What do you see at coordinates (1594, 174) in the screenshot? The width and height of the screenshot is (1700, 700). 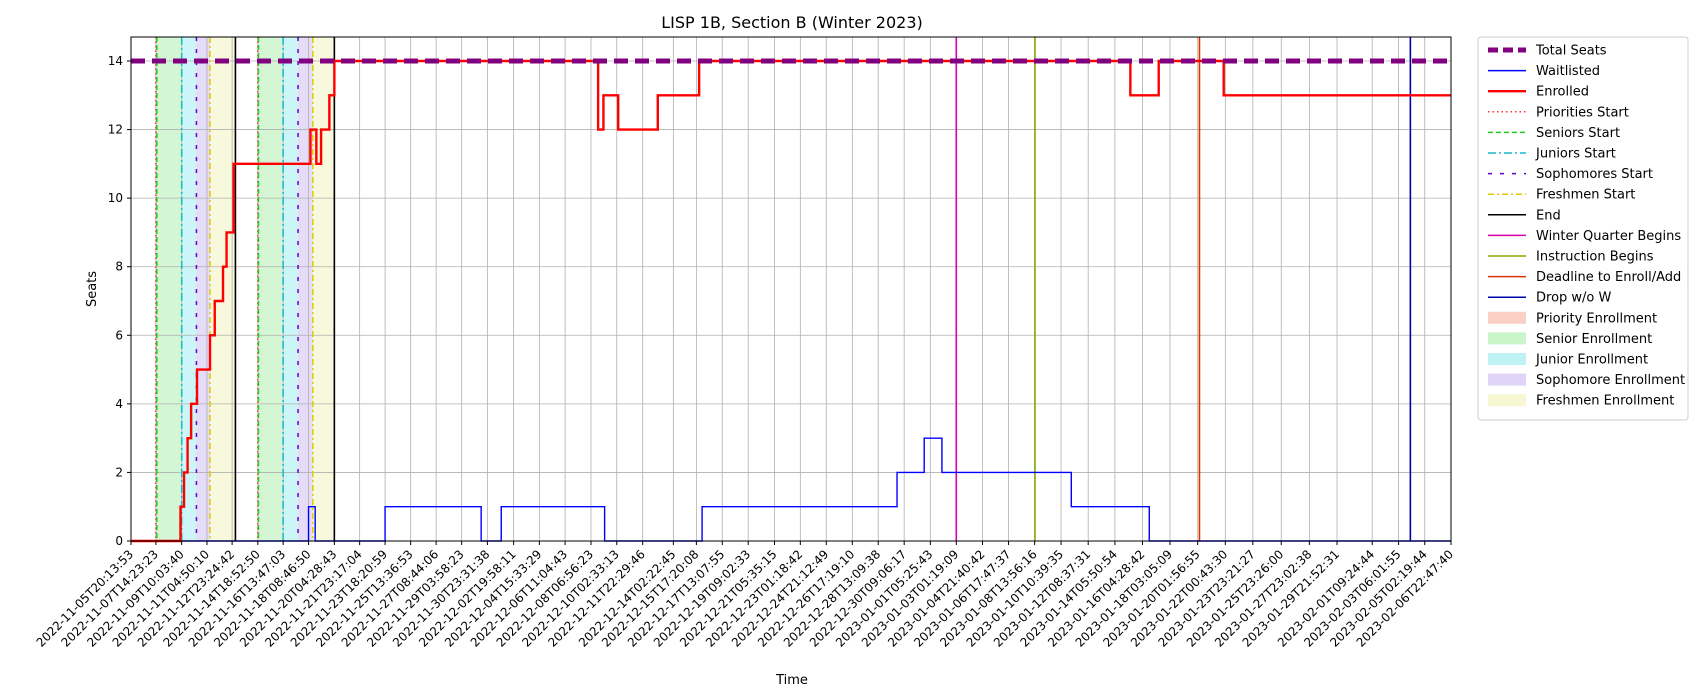 I see `legend-label-sophomores-start: Sophomores Start` at bounding box center [1594, 174].